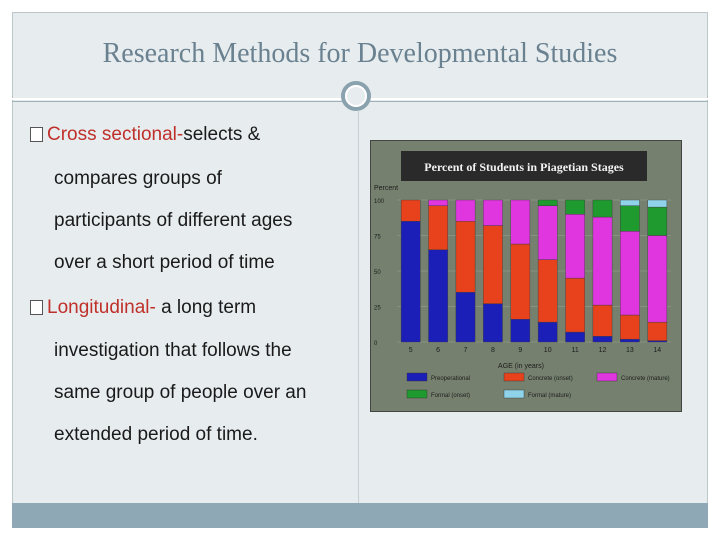 Image resolution: width=720 pixels, height=540 pixels. I want to click on ring-inner-icon, so click(356, 96).